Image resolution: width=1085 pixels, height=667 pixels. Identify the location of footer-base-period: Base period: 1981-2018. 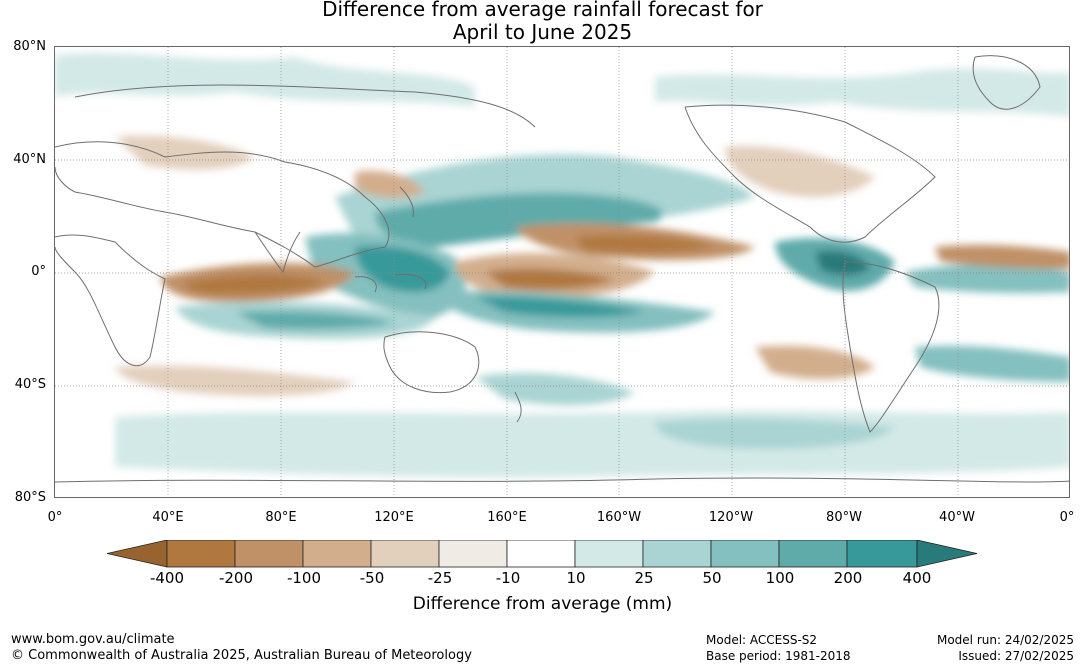
(778, 656).